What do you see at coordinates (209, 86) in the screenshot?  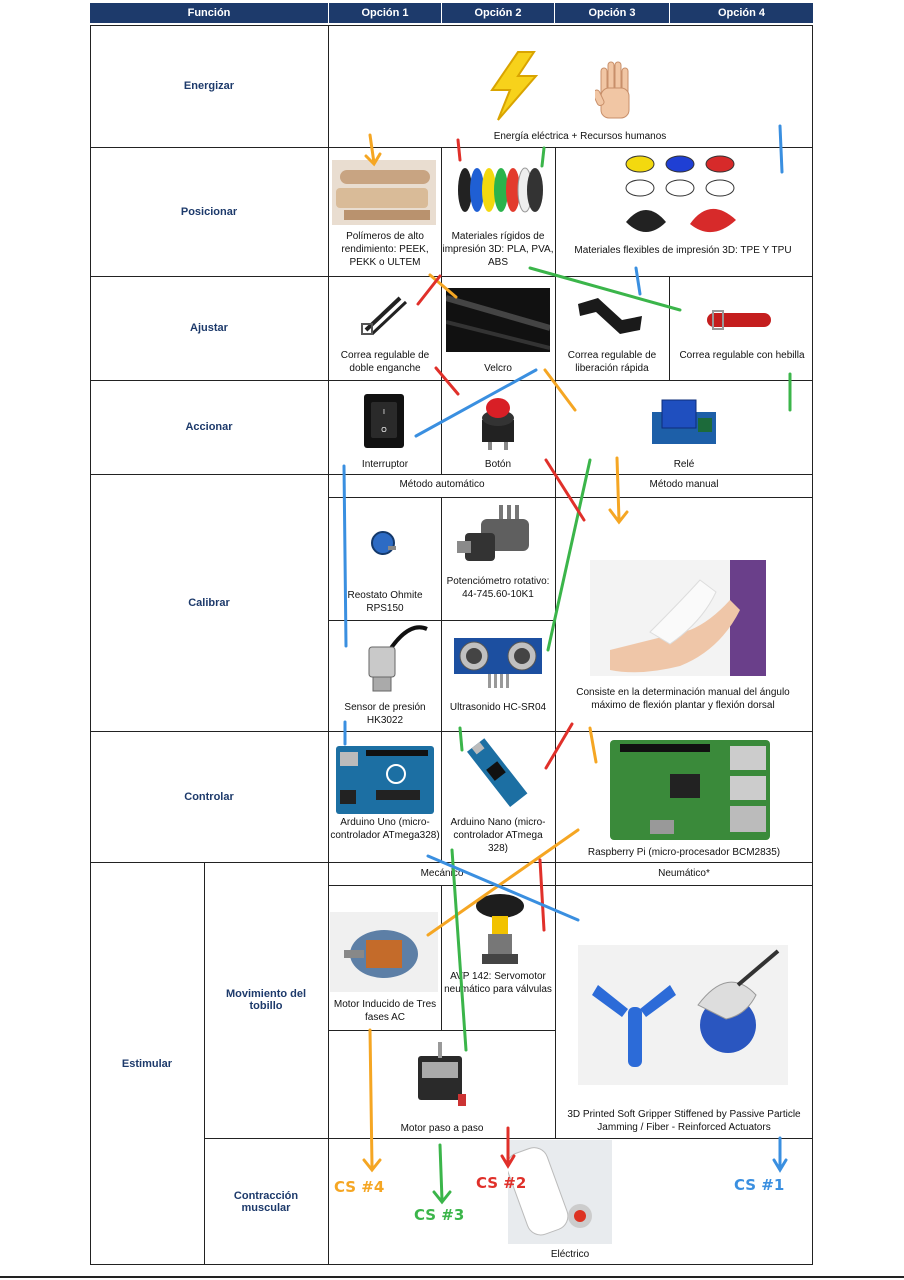 I see `row-label-energizar: Energizar` at bounding box center [209, 86].